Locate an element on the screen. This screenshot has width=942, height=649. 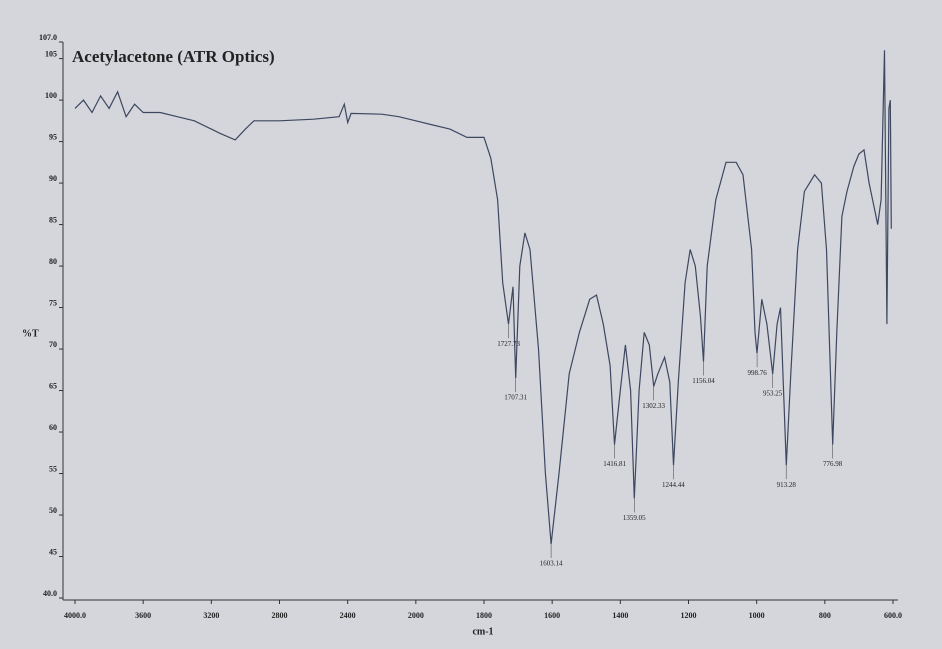
y-tick-label: 45 is located at coordinates (53, 551).